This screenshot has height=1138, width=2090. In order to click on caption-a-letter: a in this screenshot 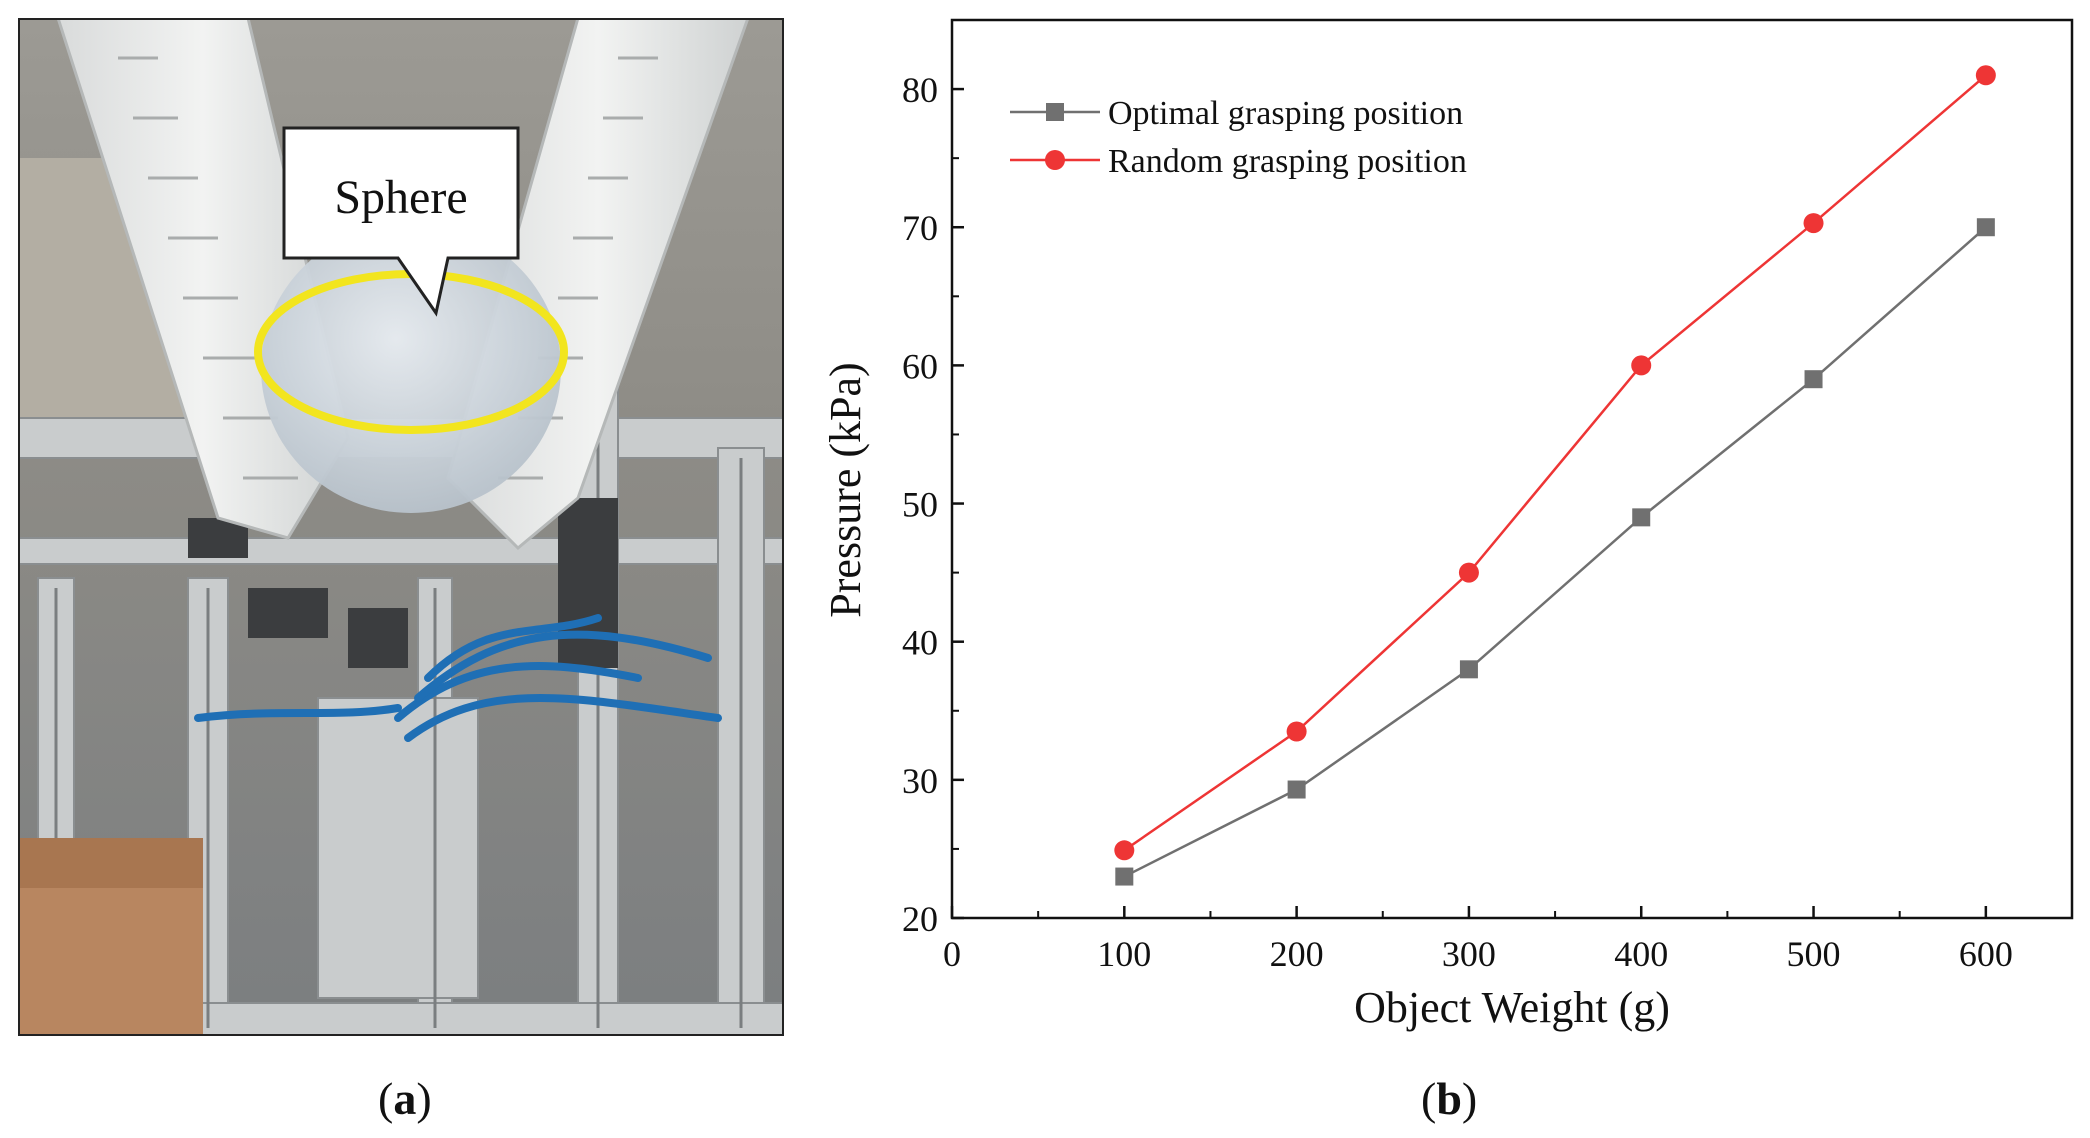, I will do `click(405, 1098)`.